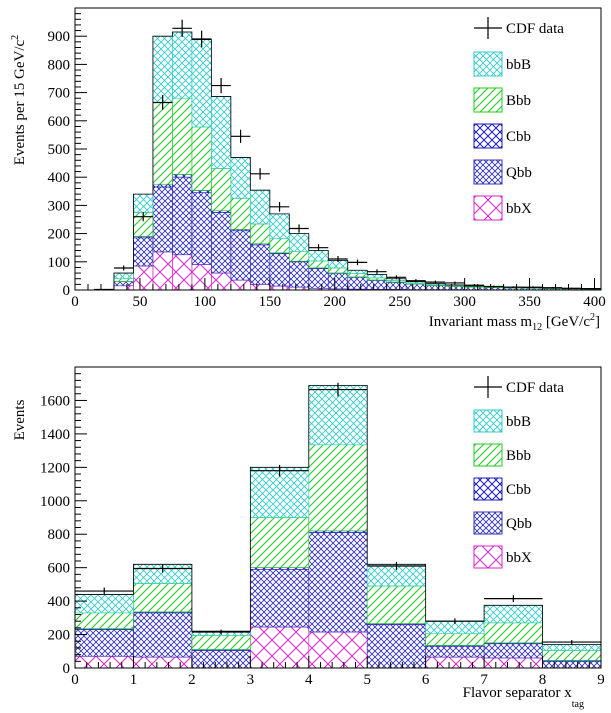 The width and height of the screenshot is (611, 713). What do you see at coordinates (251, 680) in the screenshot?
I see `flavor-x-tick-label: 3` at bounding box center [251, 680].